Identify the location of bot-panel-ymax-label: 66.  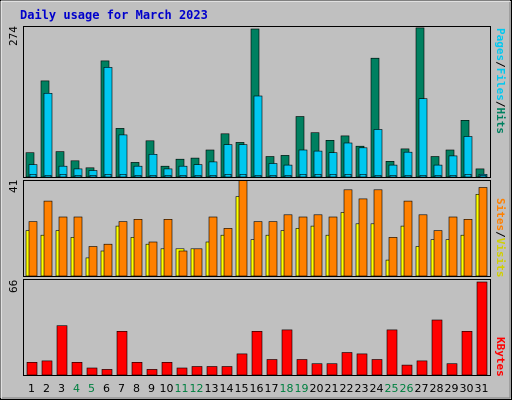
(13, 286).